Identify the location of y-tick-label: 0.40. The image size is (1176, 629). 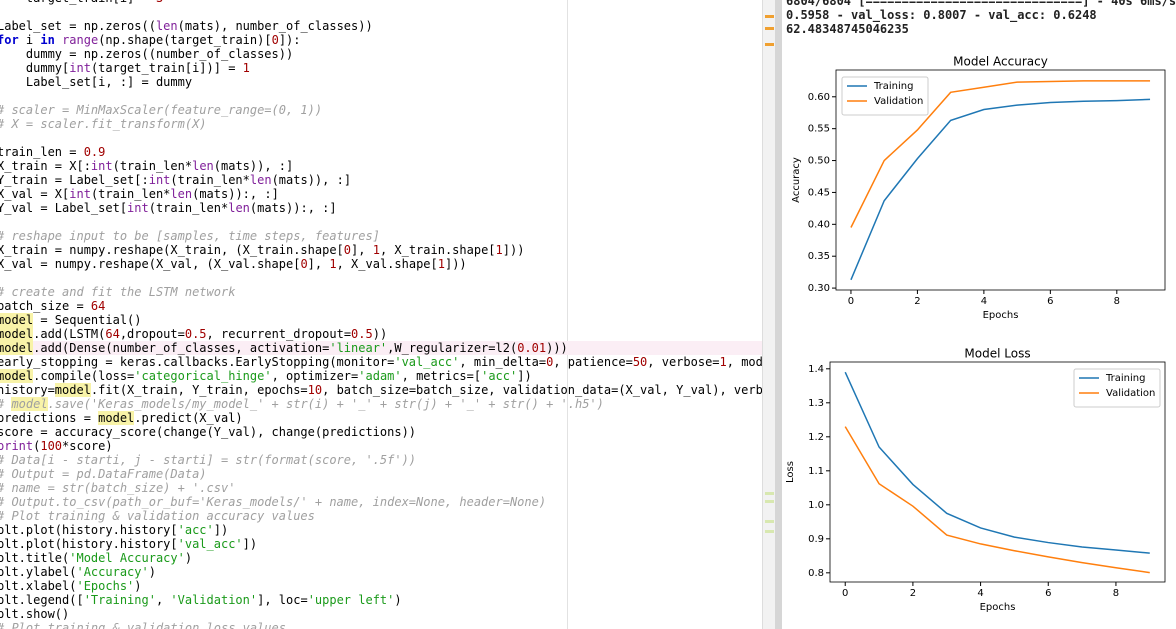
(819, 224).